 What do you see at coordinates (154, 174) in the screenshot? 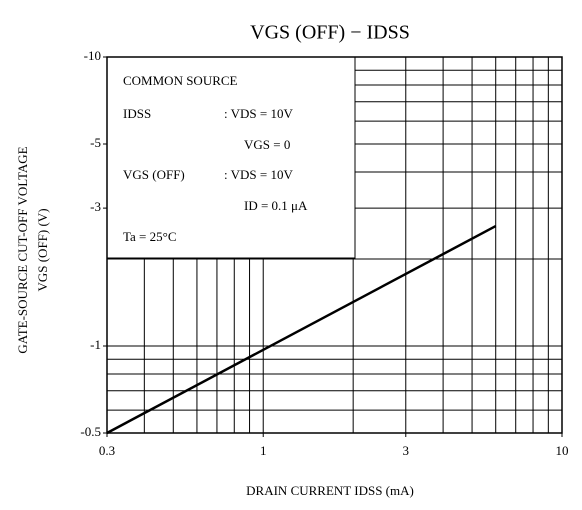
I see `annotation: VGS (OFF)` at bounding box center [154, 174].